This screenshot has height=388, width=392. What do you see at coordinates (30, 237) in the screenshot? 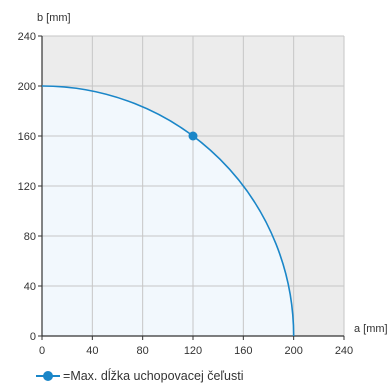
I see `y-tick-label: 80` at bounding box center [30, 237].